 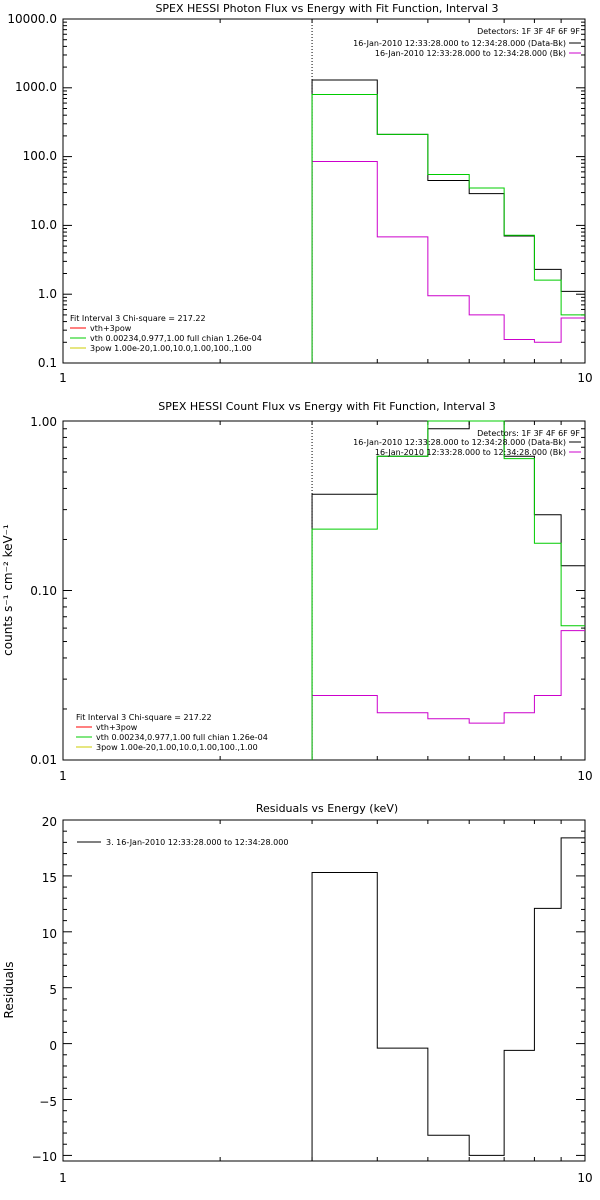 What do you see at coordinates (44, 989) in the screenshot?
I see `residuals-y-tick-labels: −10 −5 0 5 10 15 20` at bounding box center [44, 989].